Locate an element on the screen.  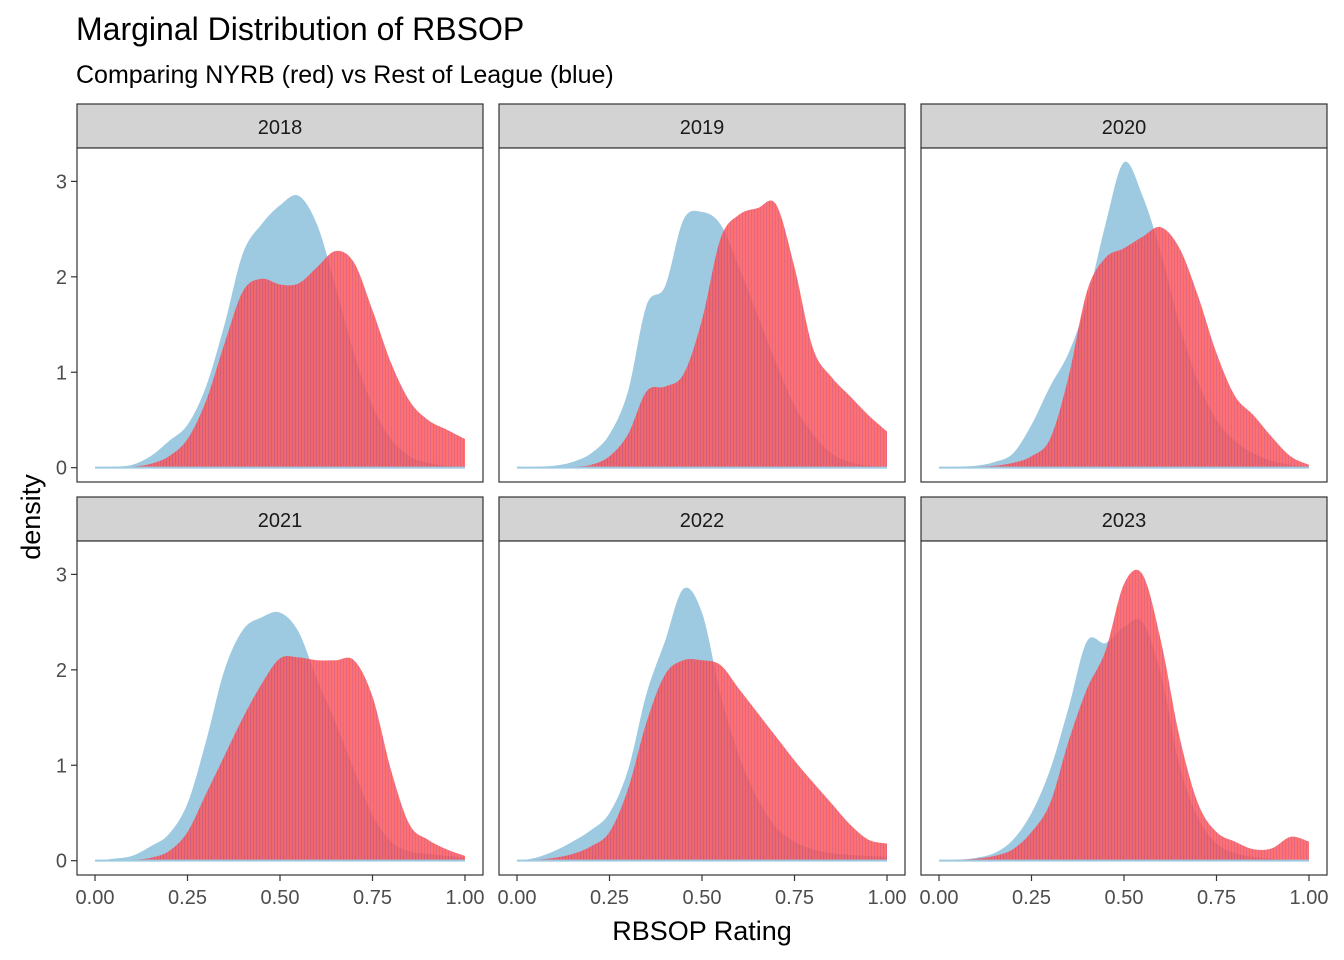
strip-label: 2020 is located at coordinates (1124, 128).